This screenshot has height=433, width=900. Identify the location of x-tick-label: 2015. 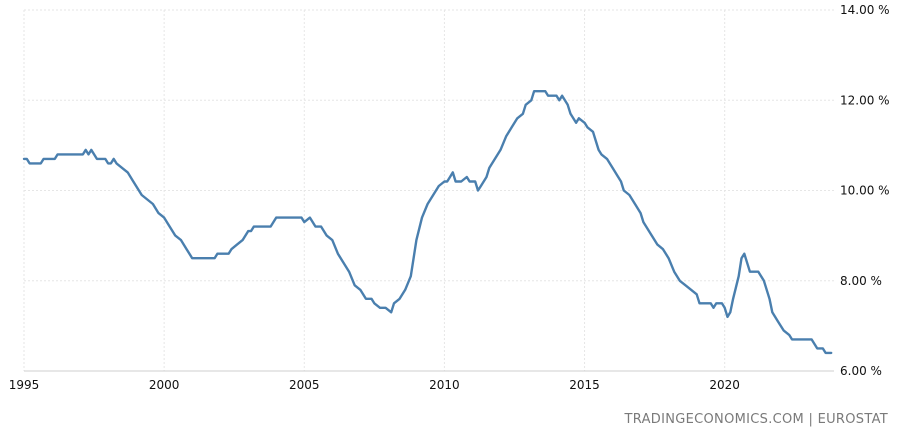
(584, 385).